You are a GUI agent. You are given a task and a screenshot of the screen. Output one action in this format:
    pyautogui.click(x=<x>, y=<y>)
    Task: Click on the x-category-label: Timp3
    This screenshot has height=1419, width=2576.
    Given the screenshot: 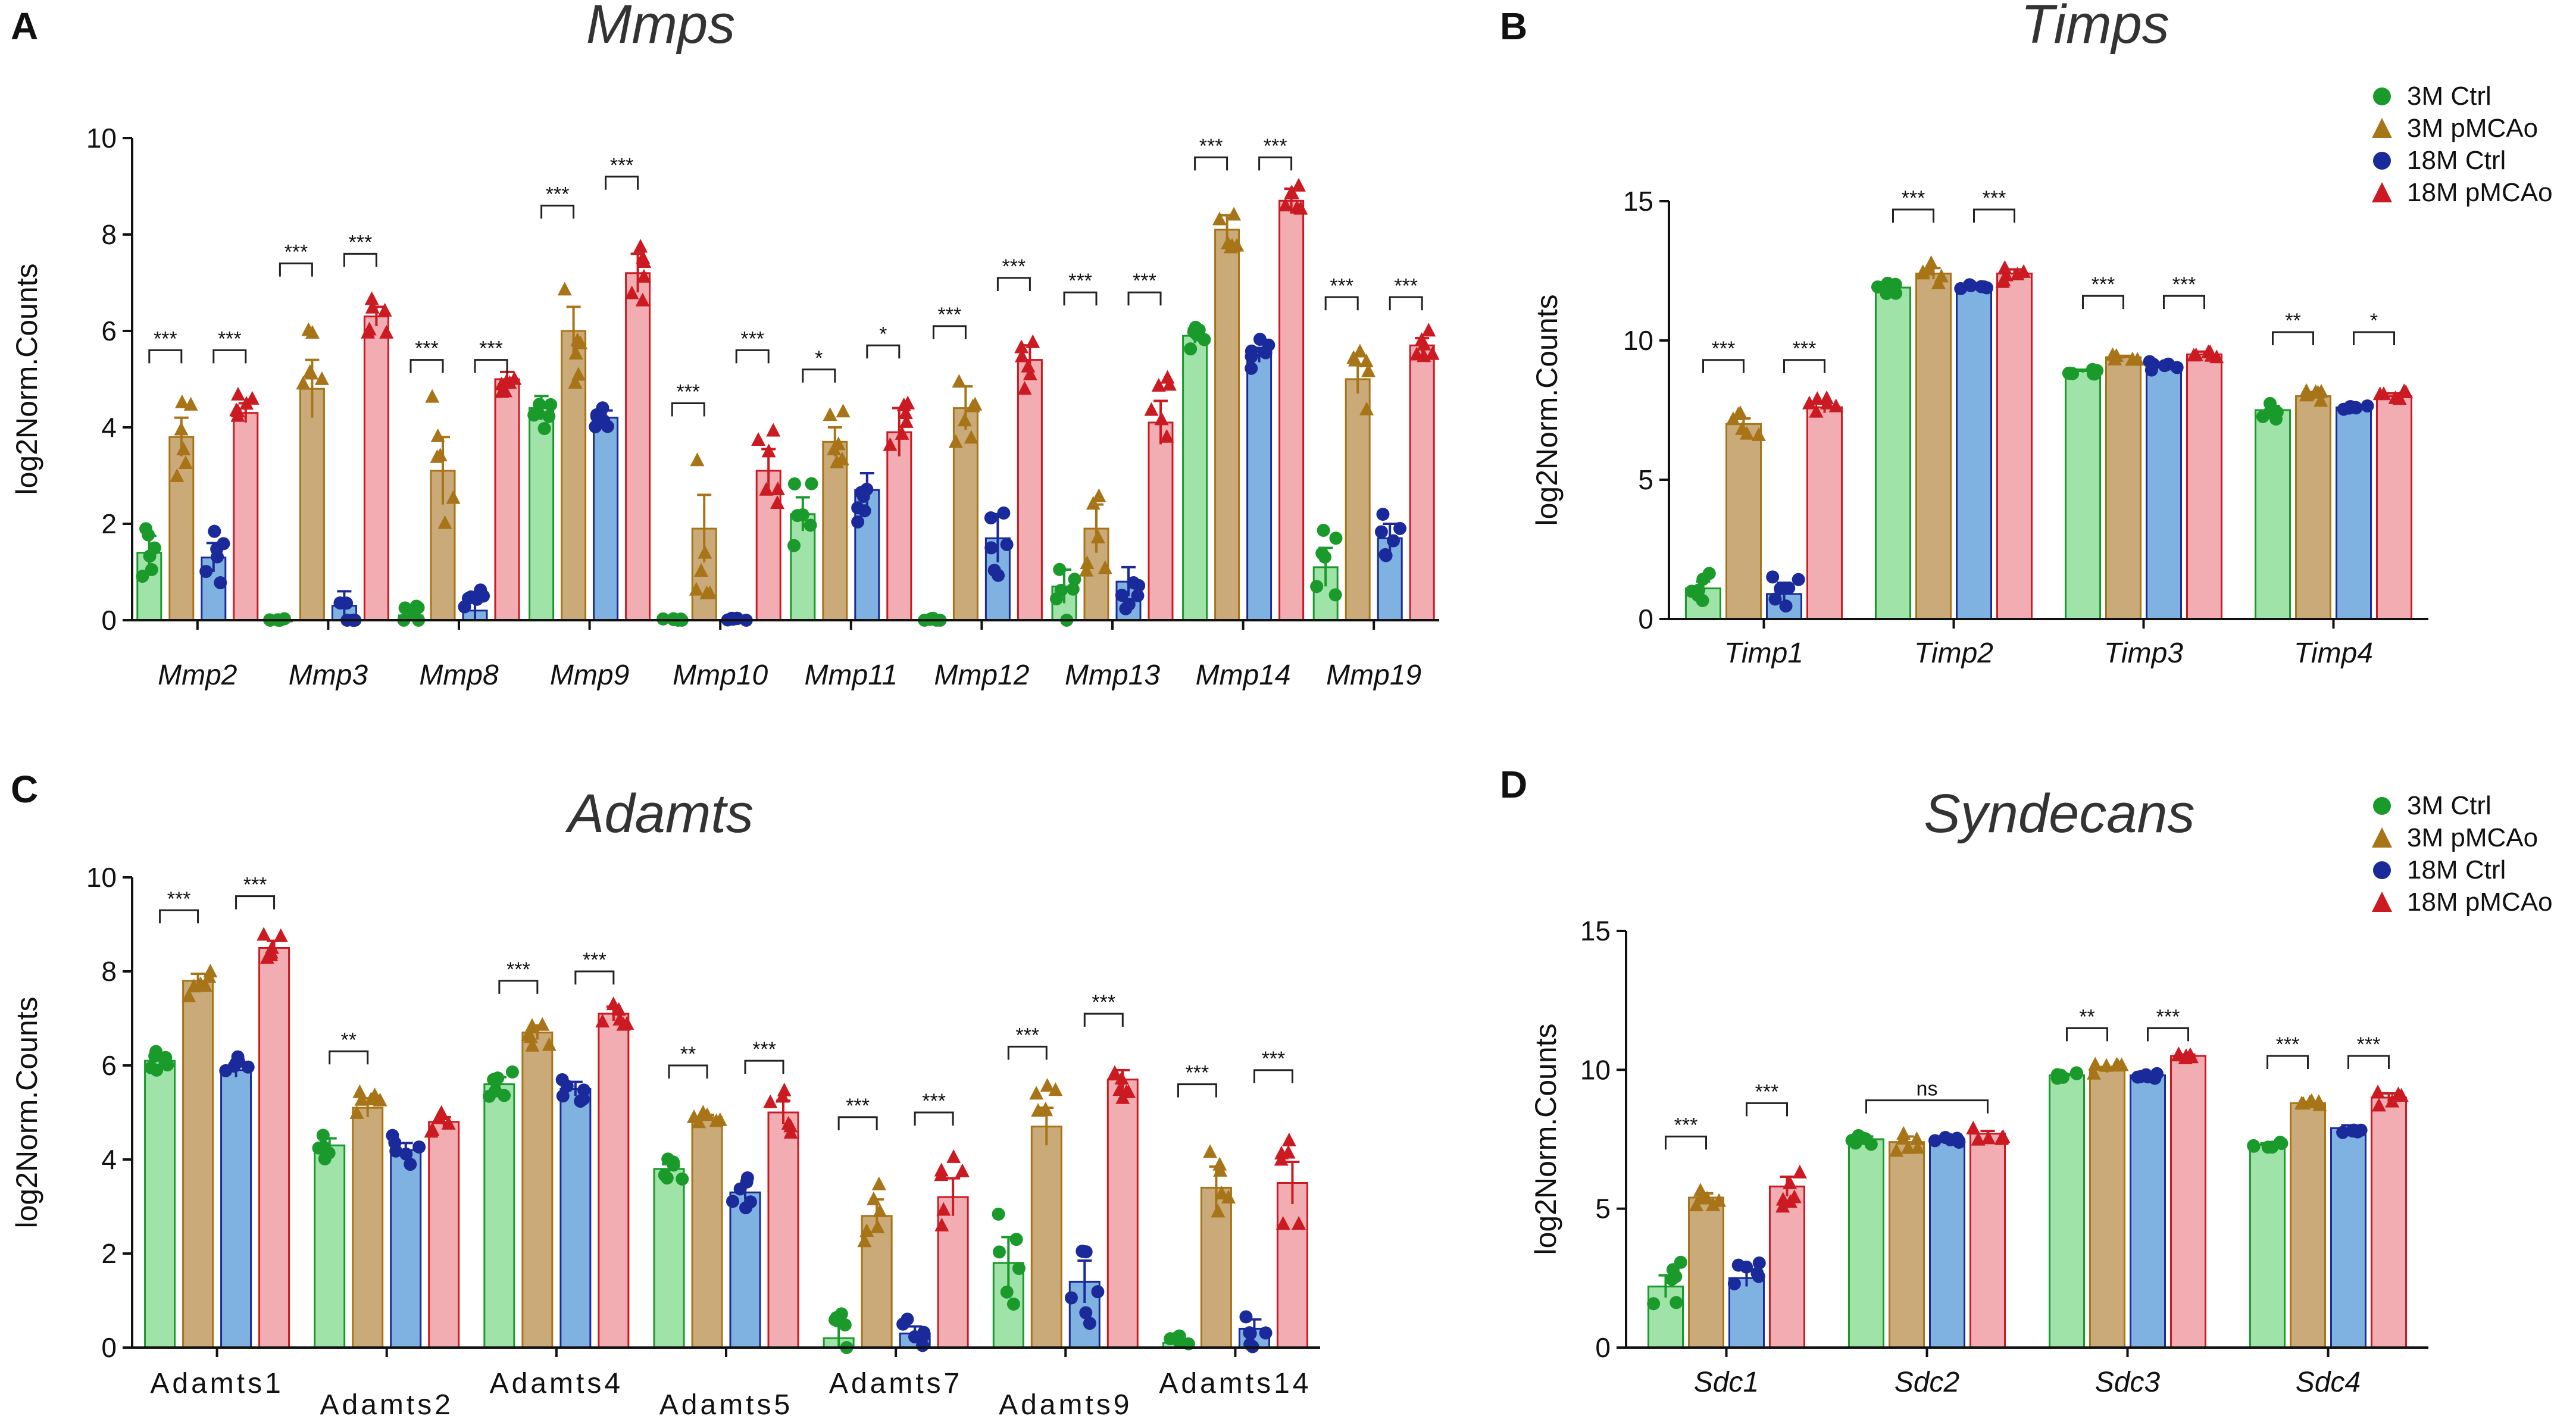 What is the action you would take?
    pyautogui.click(x=2143, y=653)
    